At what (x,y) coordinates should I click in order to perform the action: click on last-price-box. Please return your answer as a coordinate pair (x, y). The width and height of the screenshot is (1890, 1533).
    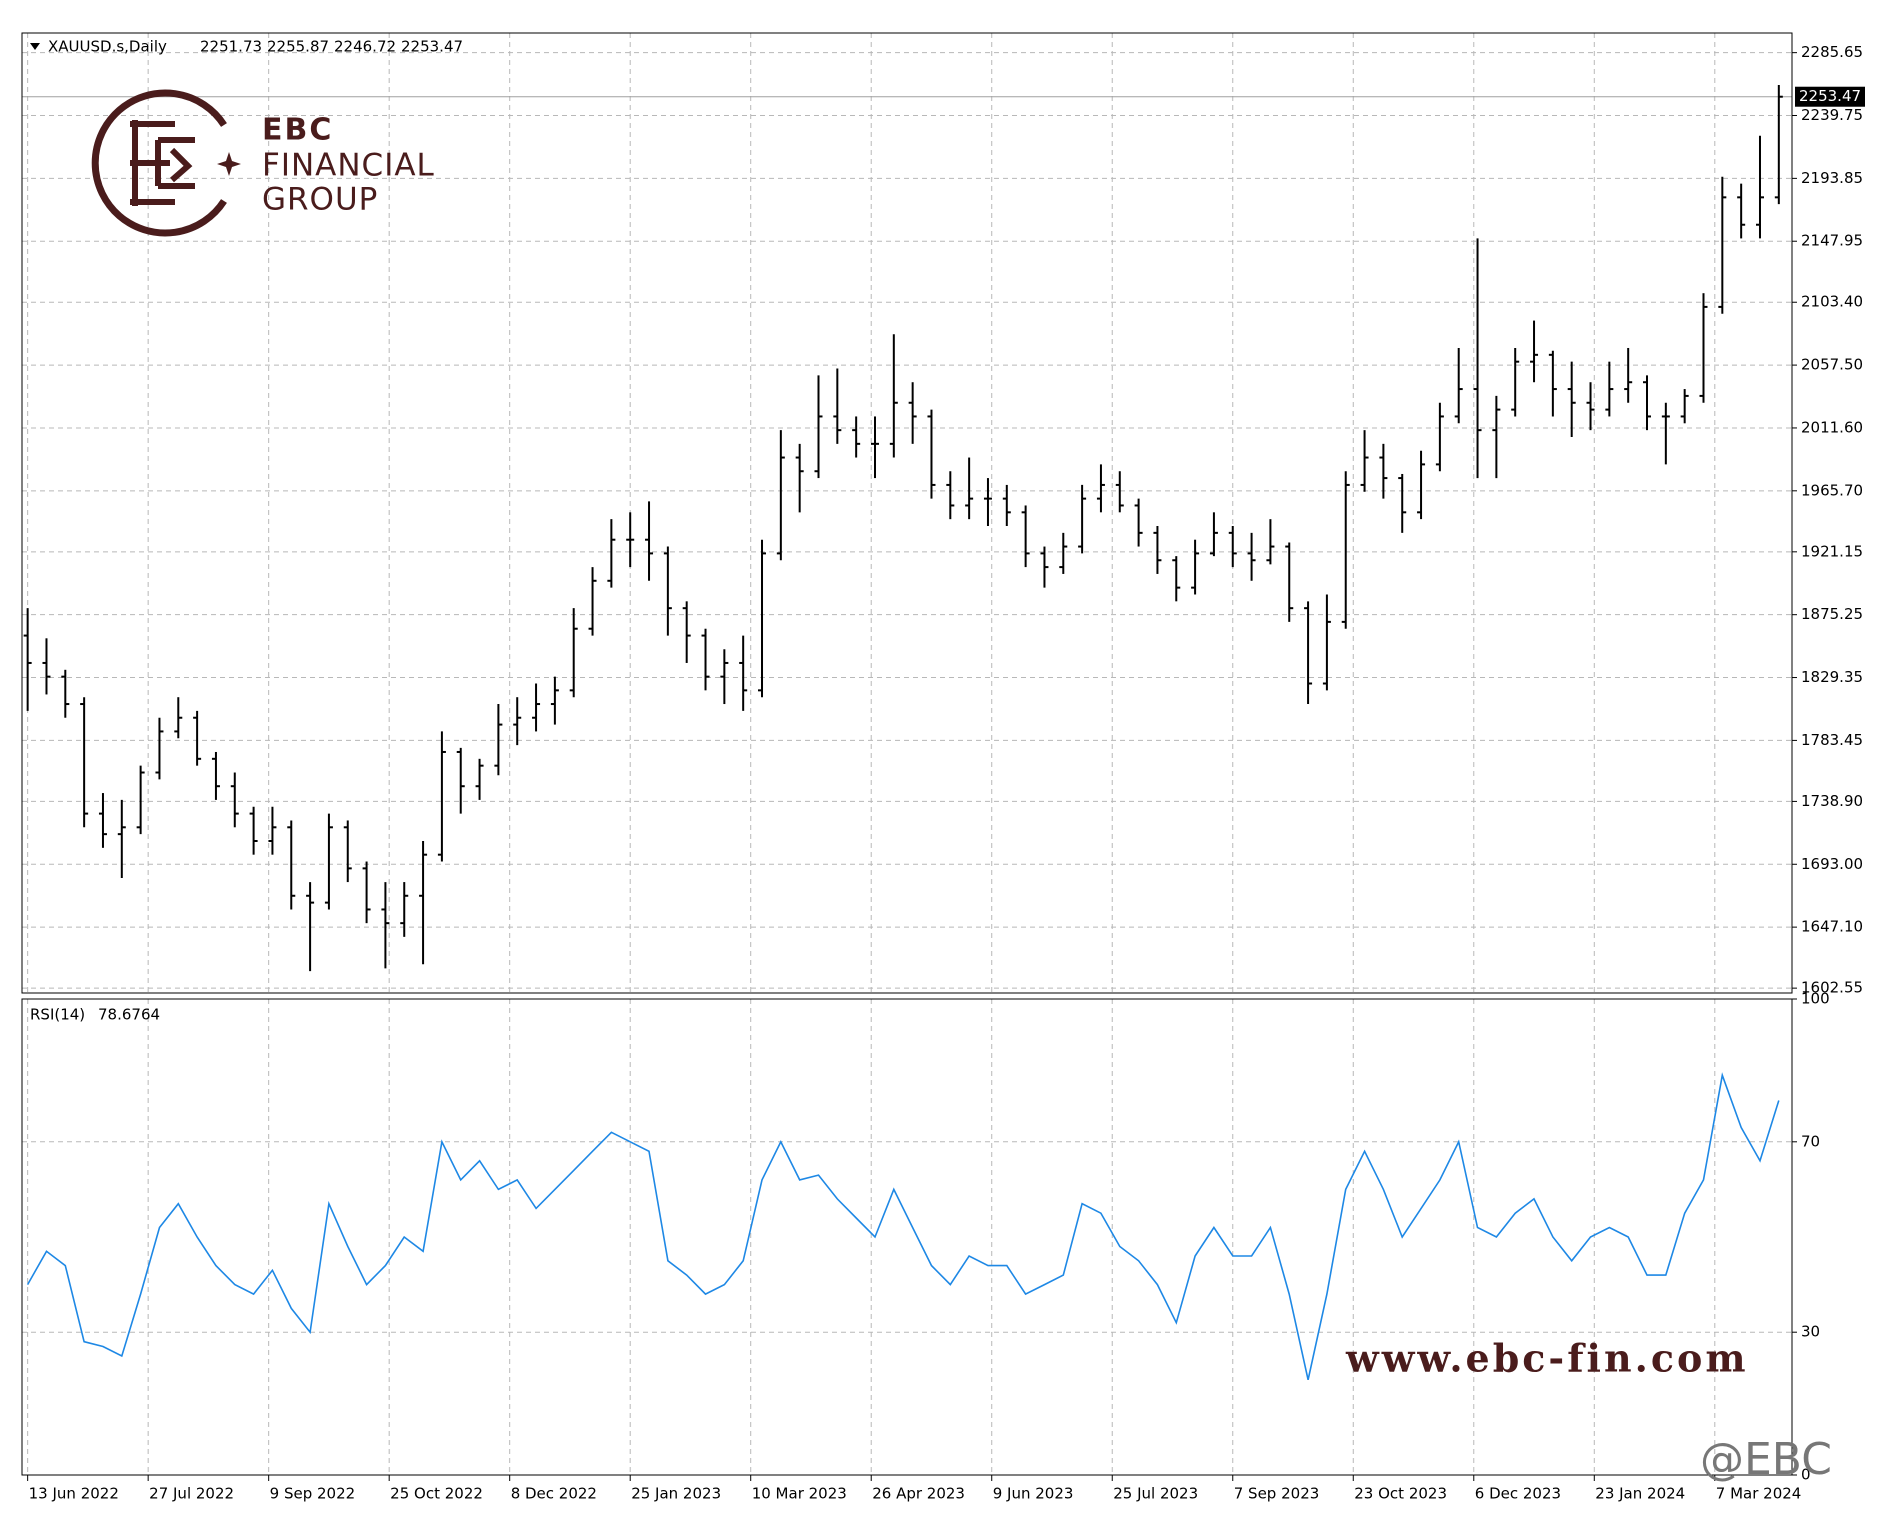
    Looking at the image, I should click on (1830, 96).